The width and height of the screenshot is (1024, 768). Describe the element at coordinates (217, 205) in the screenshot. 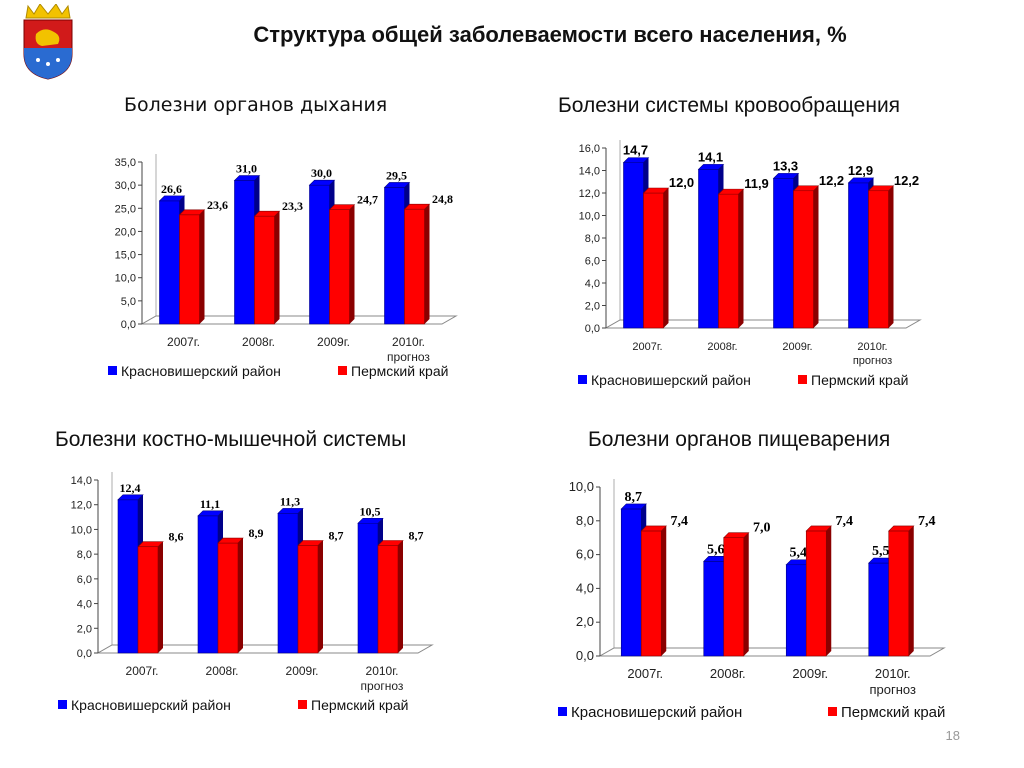

I see `data-label: 23,6` at that location.